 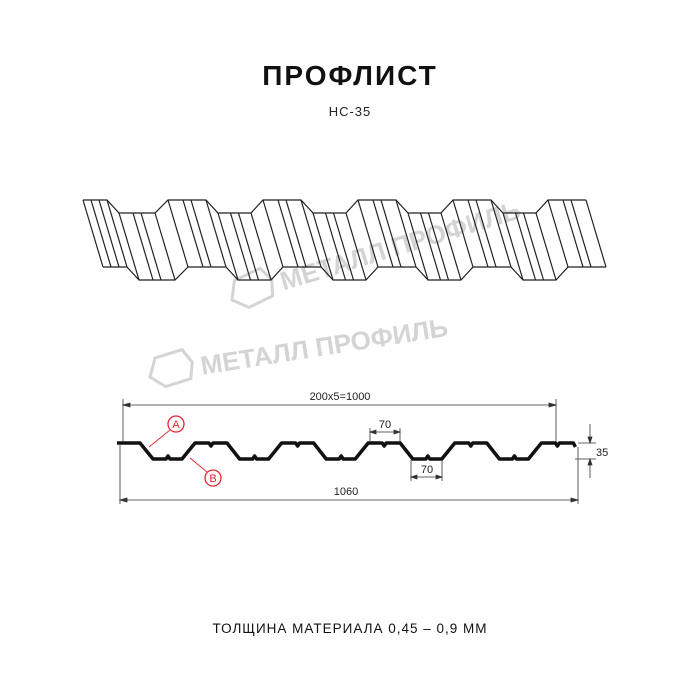 I want to click on sheet-top-edge, so click(x=334, y=206).